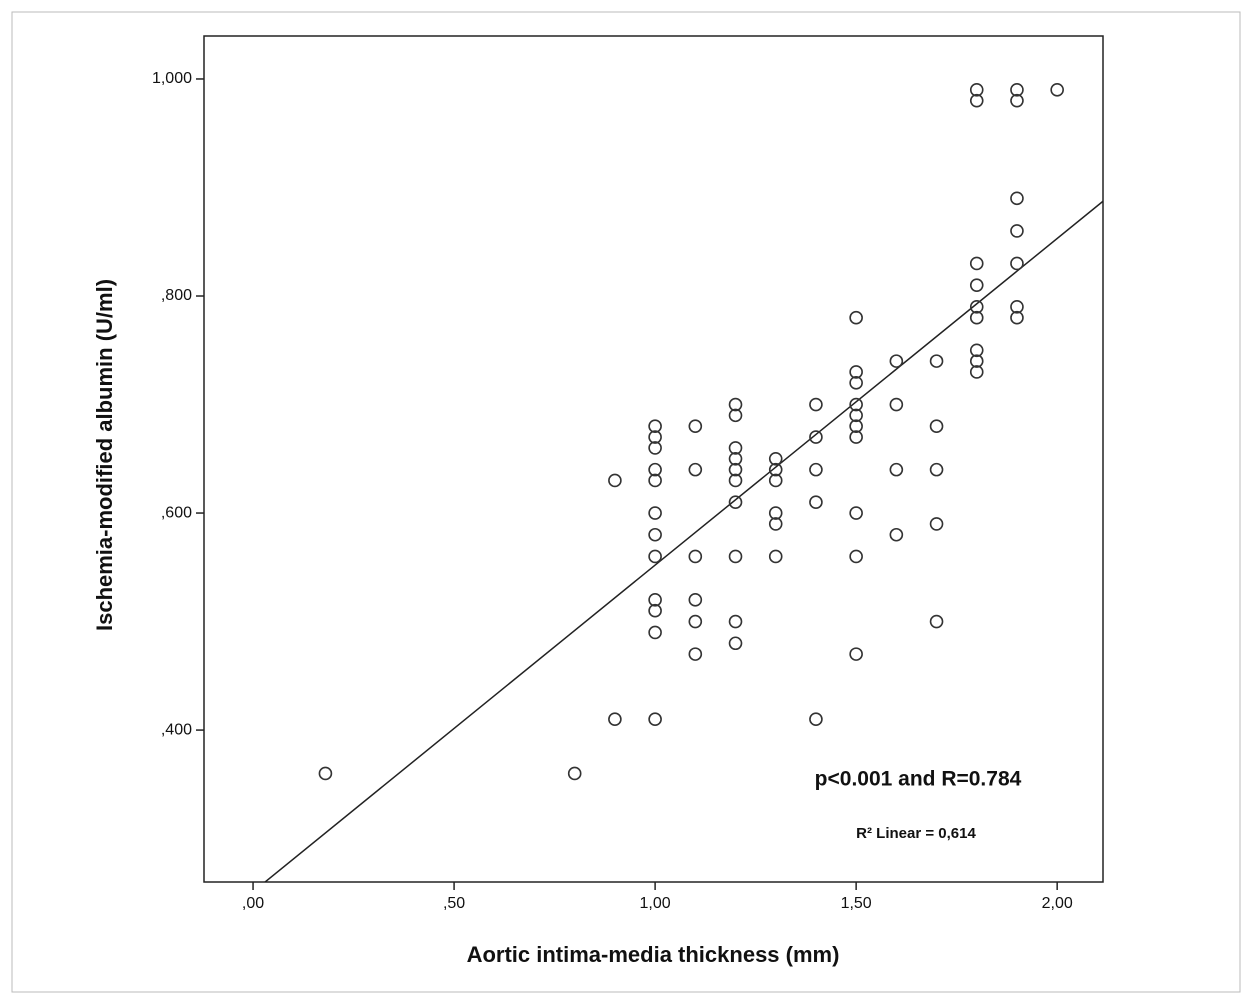 This screenshot has width=1253, height=1005. I want to click on y-tick-label: ,400, so click(176, 729).